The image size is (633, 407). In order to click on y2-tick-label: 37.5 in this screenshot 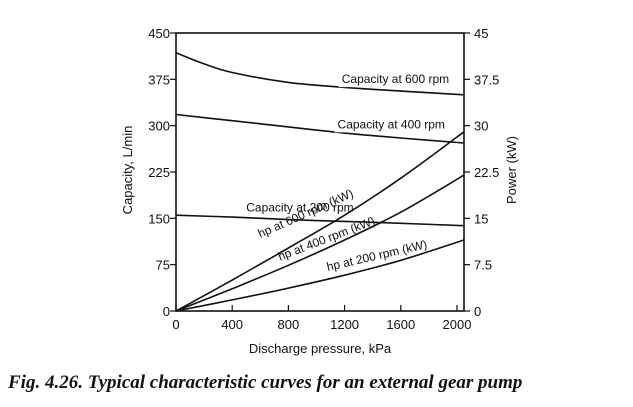, I will do `click(486, 79)`.